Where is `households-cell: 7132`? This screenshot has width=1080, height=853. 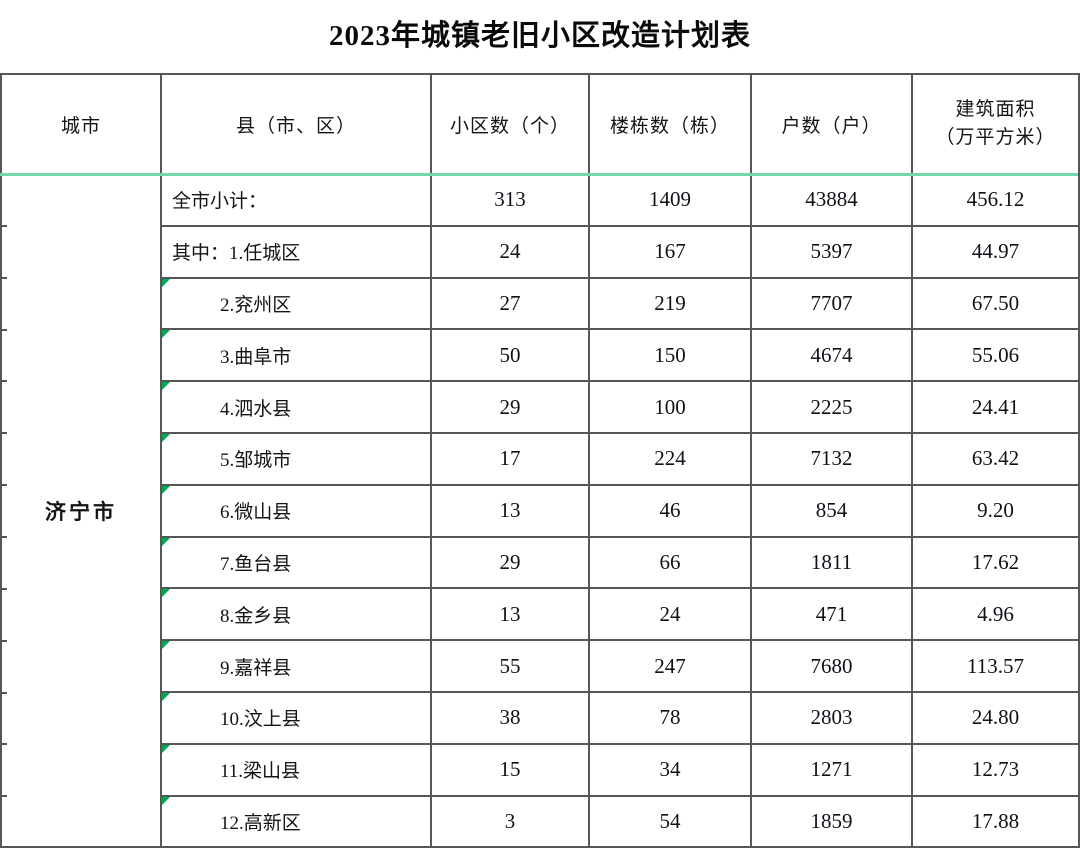
households-cell: 7132 is located at coordinates (831, 458).